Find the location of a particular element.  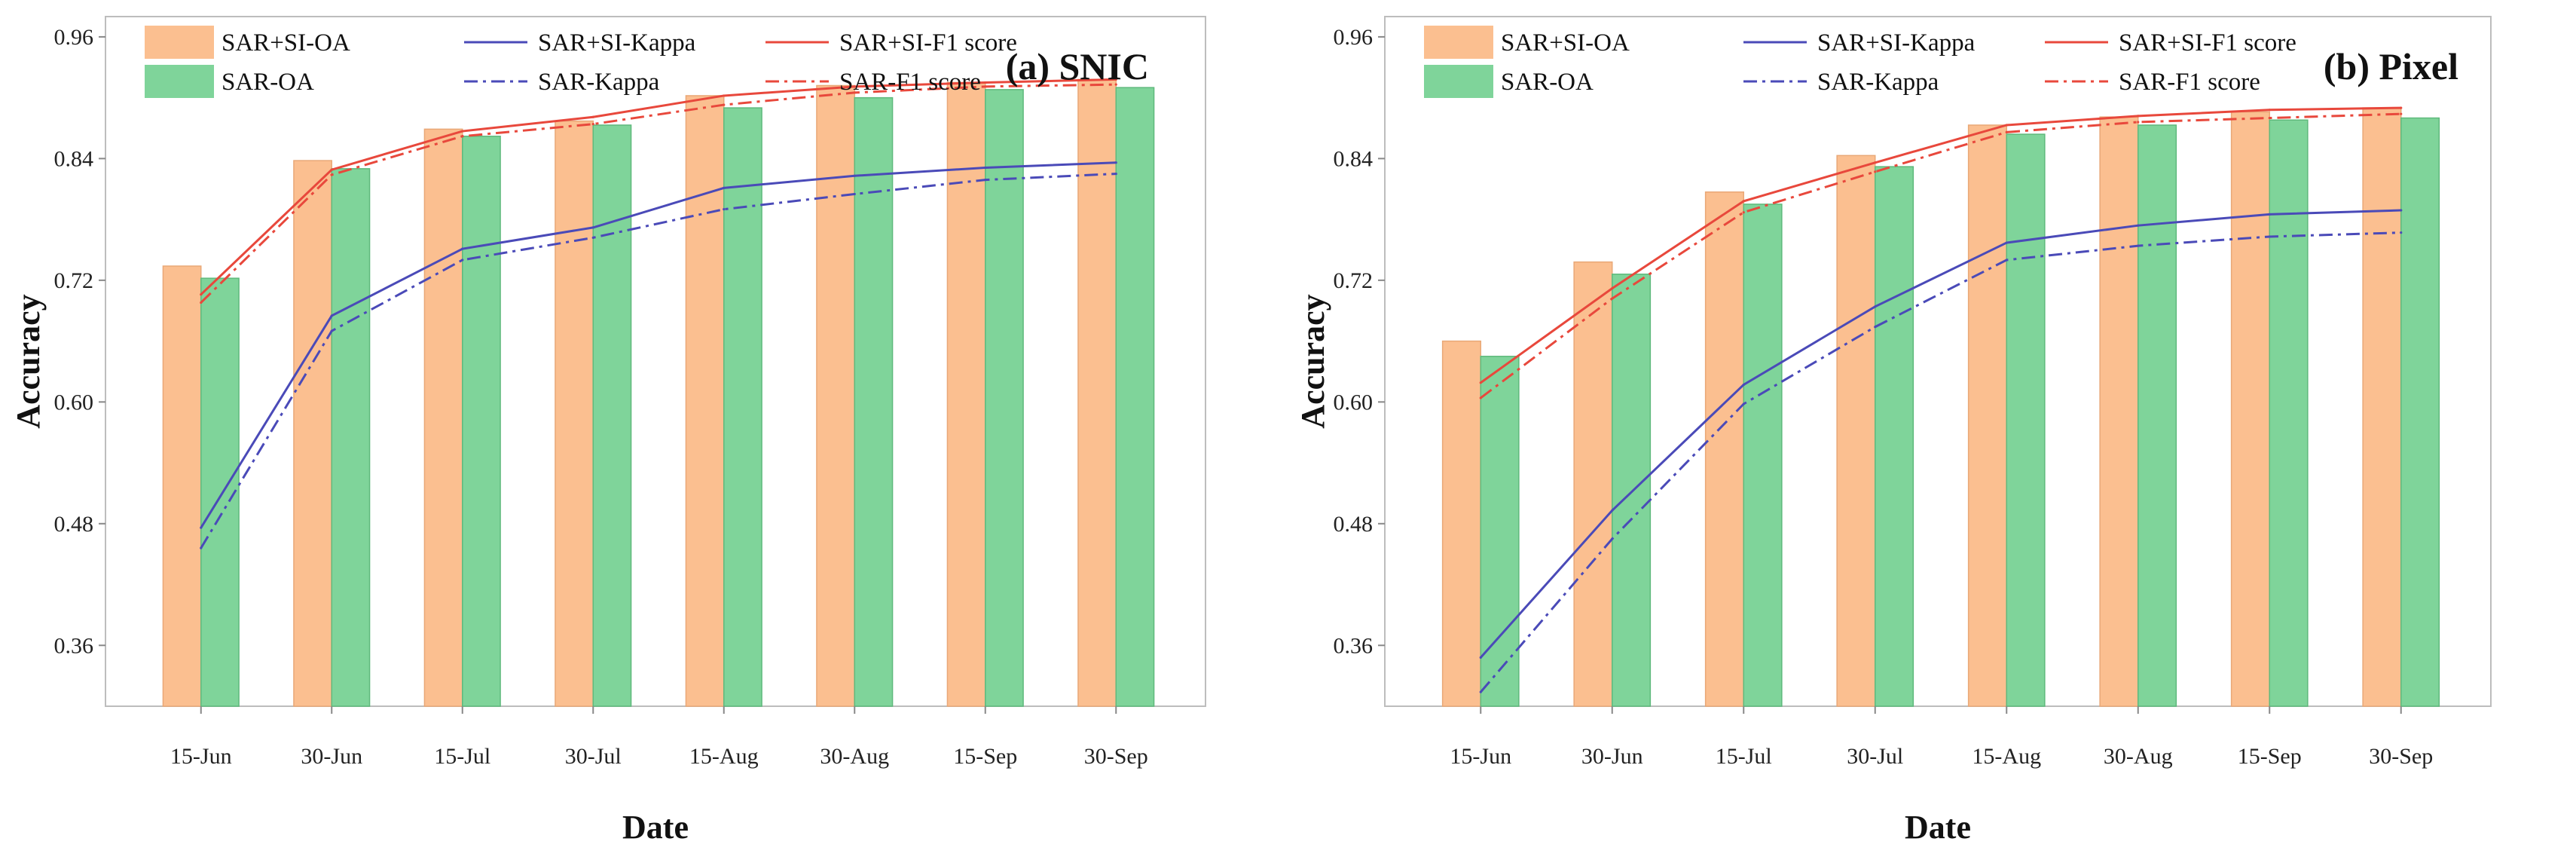

x-tick-label: 15-Aug is located at coordinates (2006, 756).